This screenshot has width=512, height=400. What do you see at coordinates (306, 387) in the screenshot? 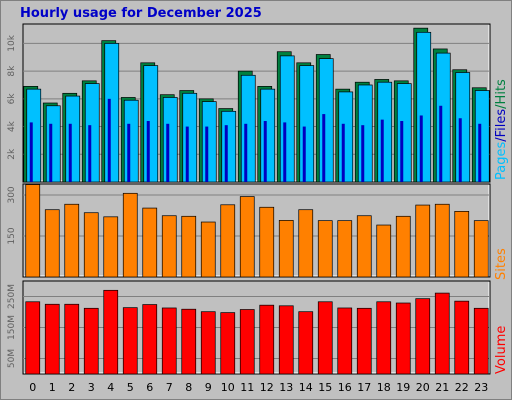
I see `x-tick-label: 14` at bounding box center [306, 387].